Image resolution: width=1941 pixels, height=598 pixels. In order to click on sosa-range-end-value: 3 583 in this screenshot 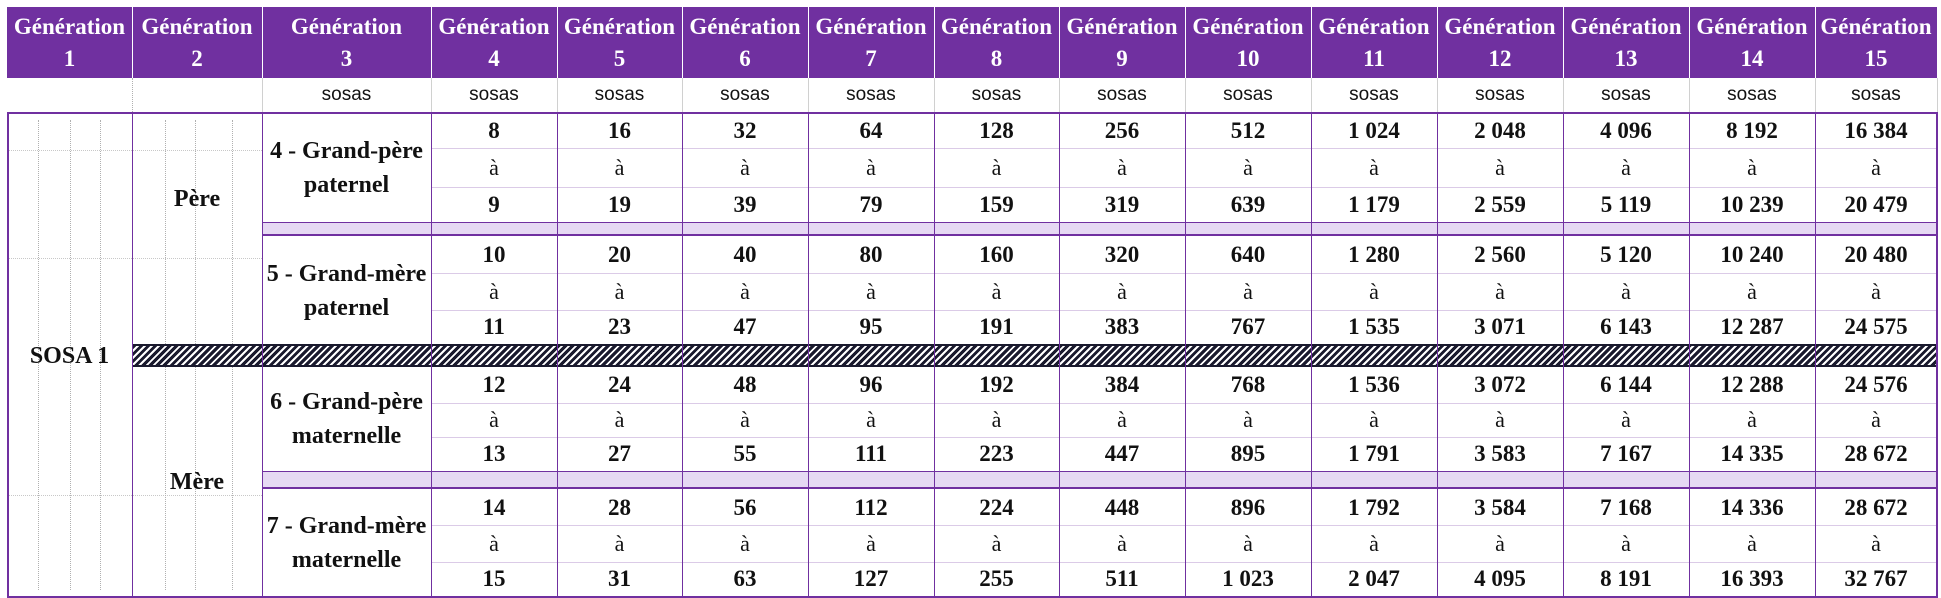, I will do `click(1500, 453)`.